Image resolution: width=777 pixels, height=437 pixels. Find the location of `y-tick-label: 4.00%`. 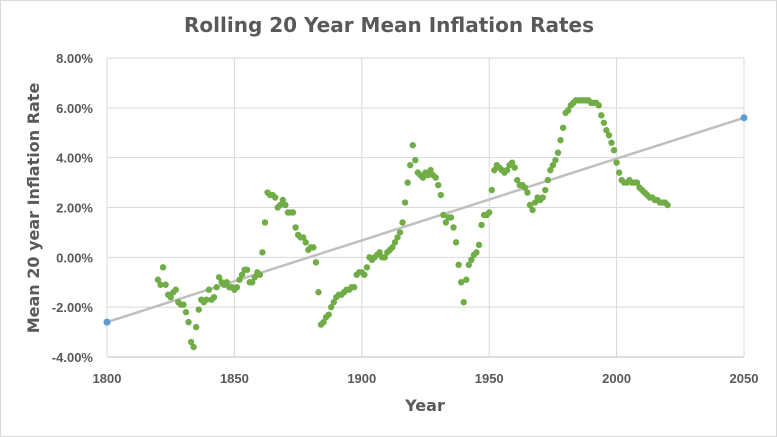

y-tick-label: 4.00% is located at coordinates (74, 158).